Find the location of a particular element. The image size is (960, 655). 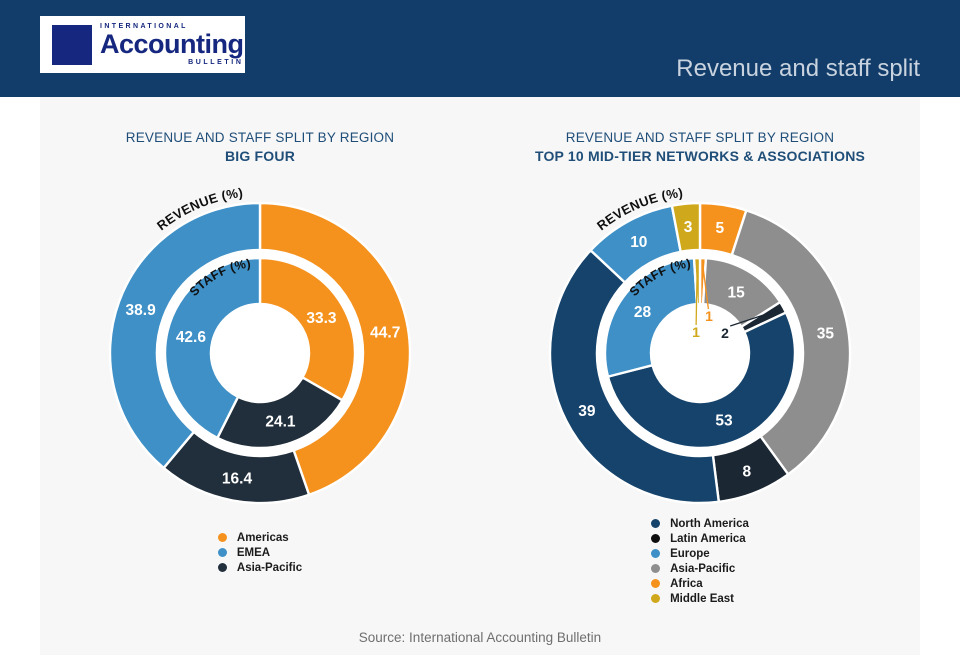

slice-value-label: 2 is located at coordinates (725, 333).